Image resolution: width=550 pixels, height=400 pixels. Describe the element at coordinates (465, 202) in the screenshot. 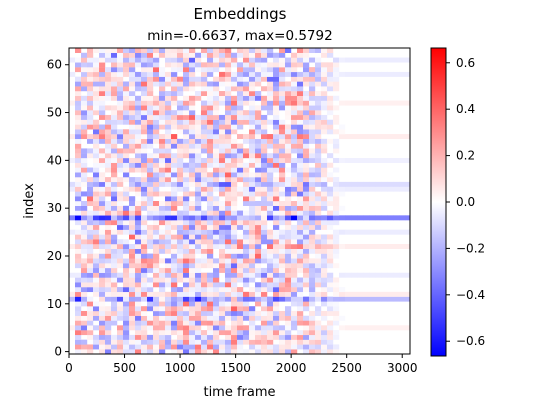

I see `colorbar-tick-label: 0.0` at that location.